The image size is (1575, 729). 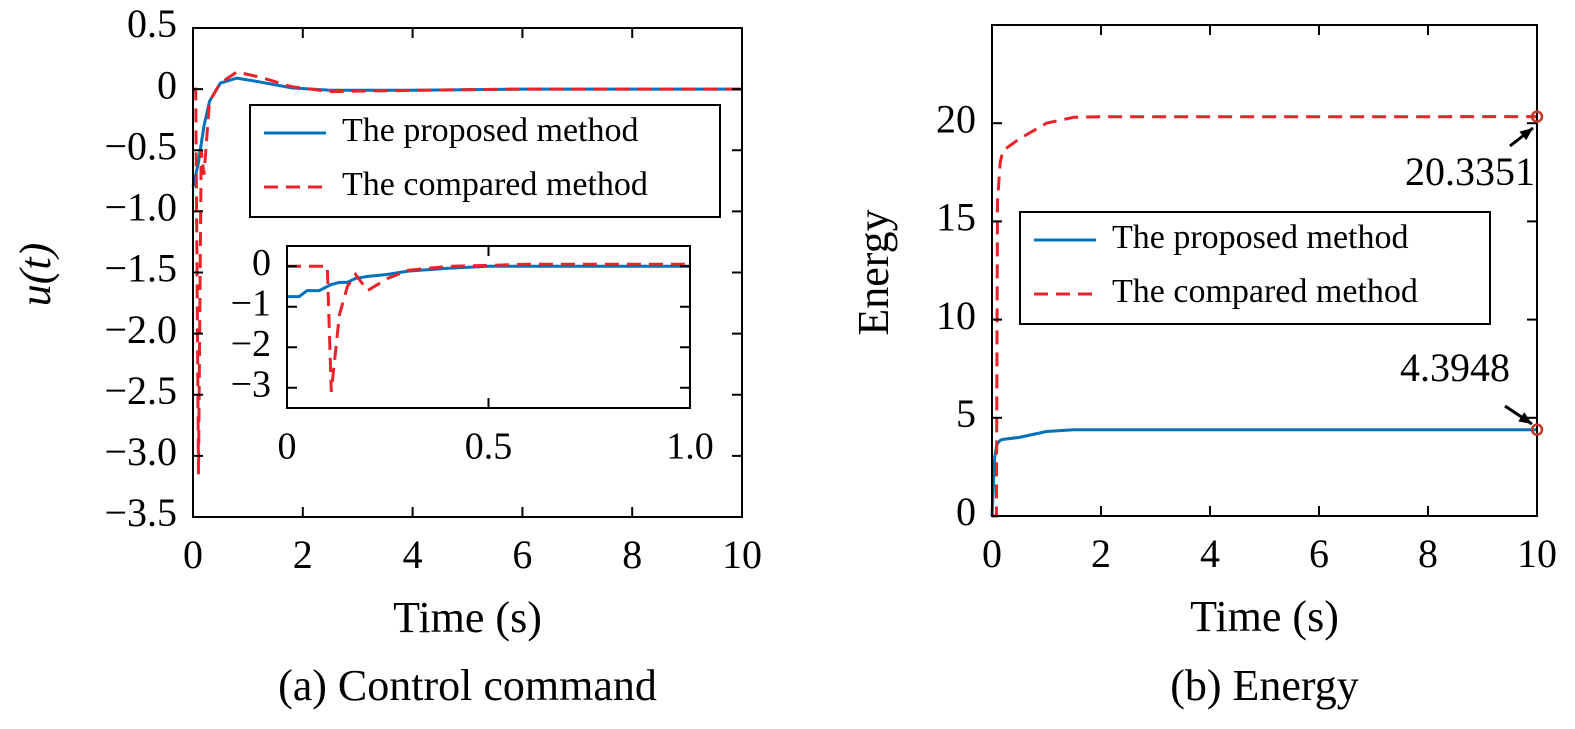 I want to click on y-tick-label: 20, so click(x=956, y=118).